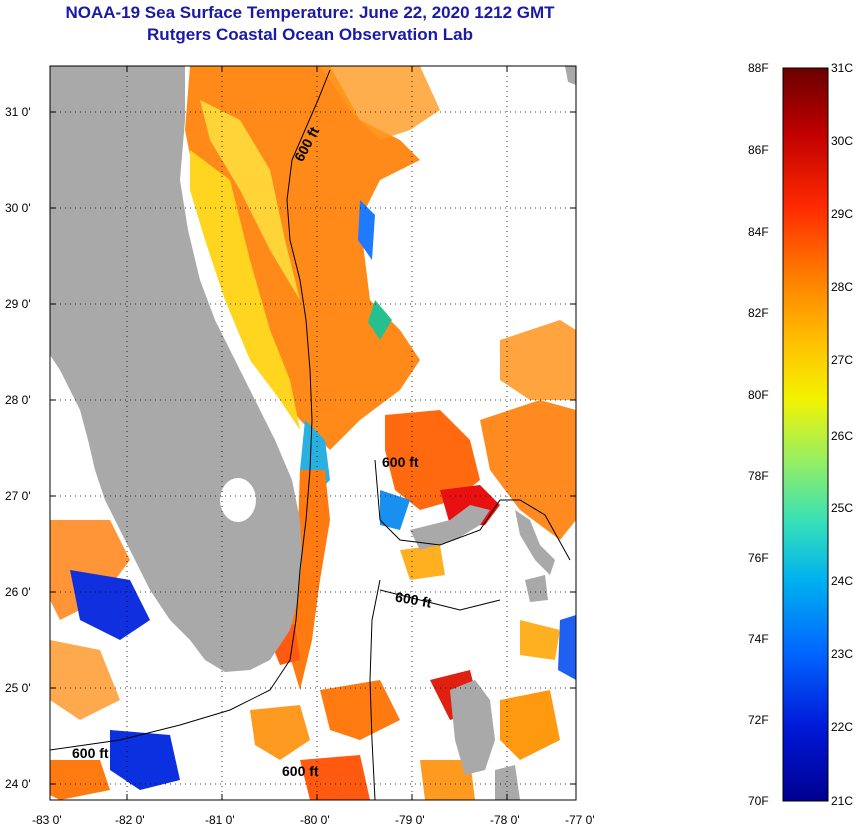 The width and height of the screenshot is (864, 832). Describe the element at coordinates (758, 232) in the screenshot. I see `colorbar-f-label: 84F` at that location.